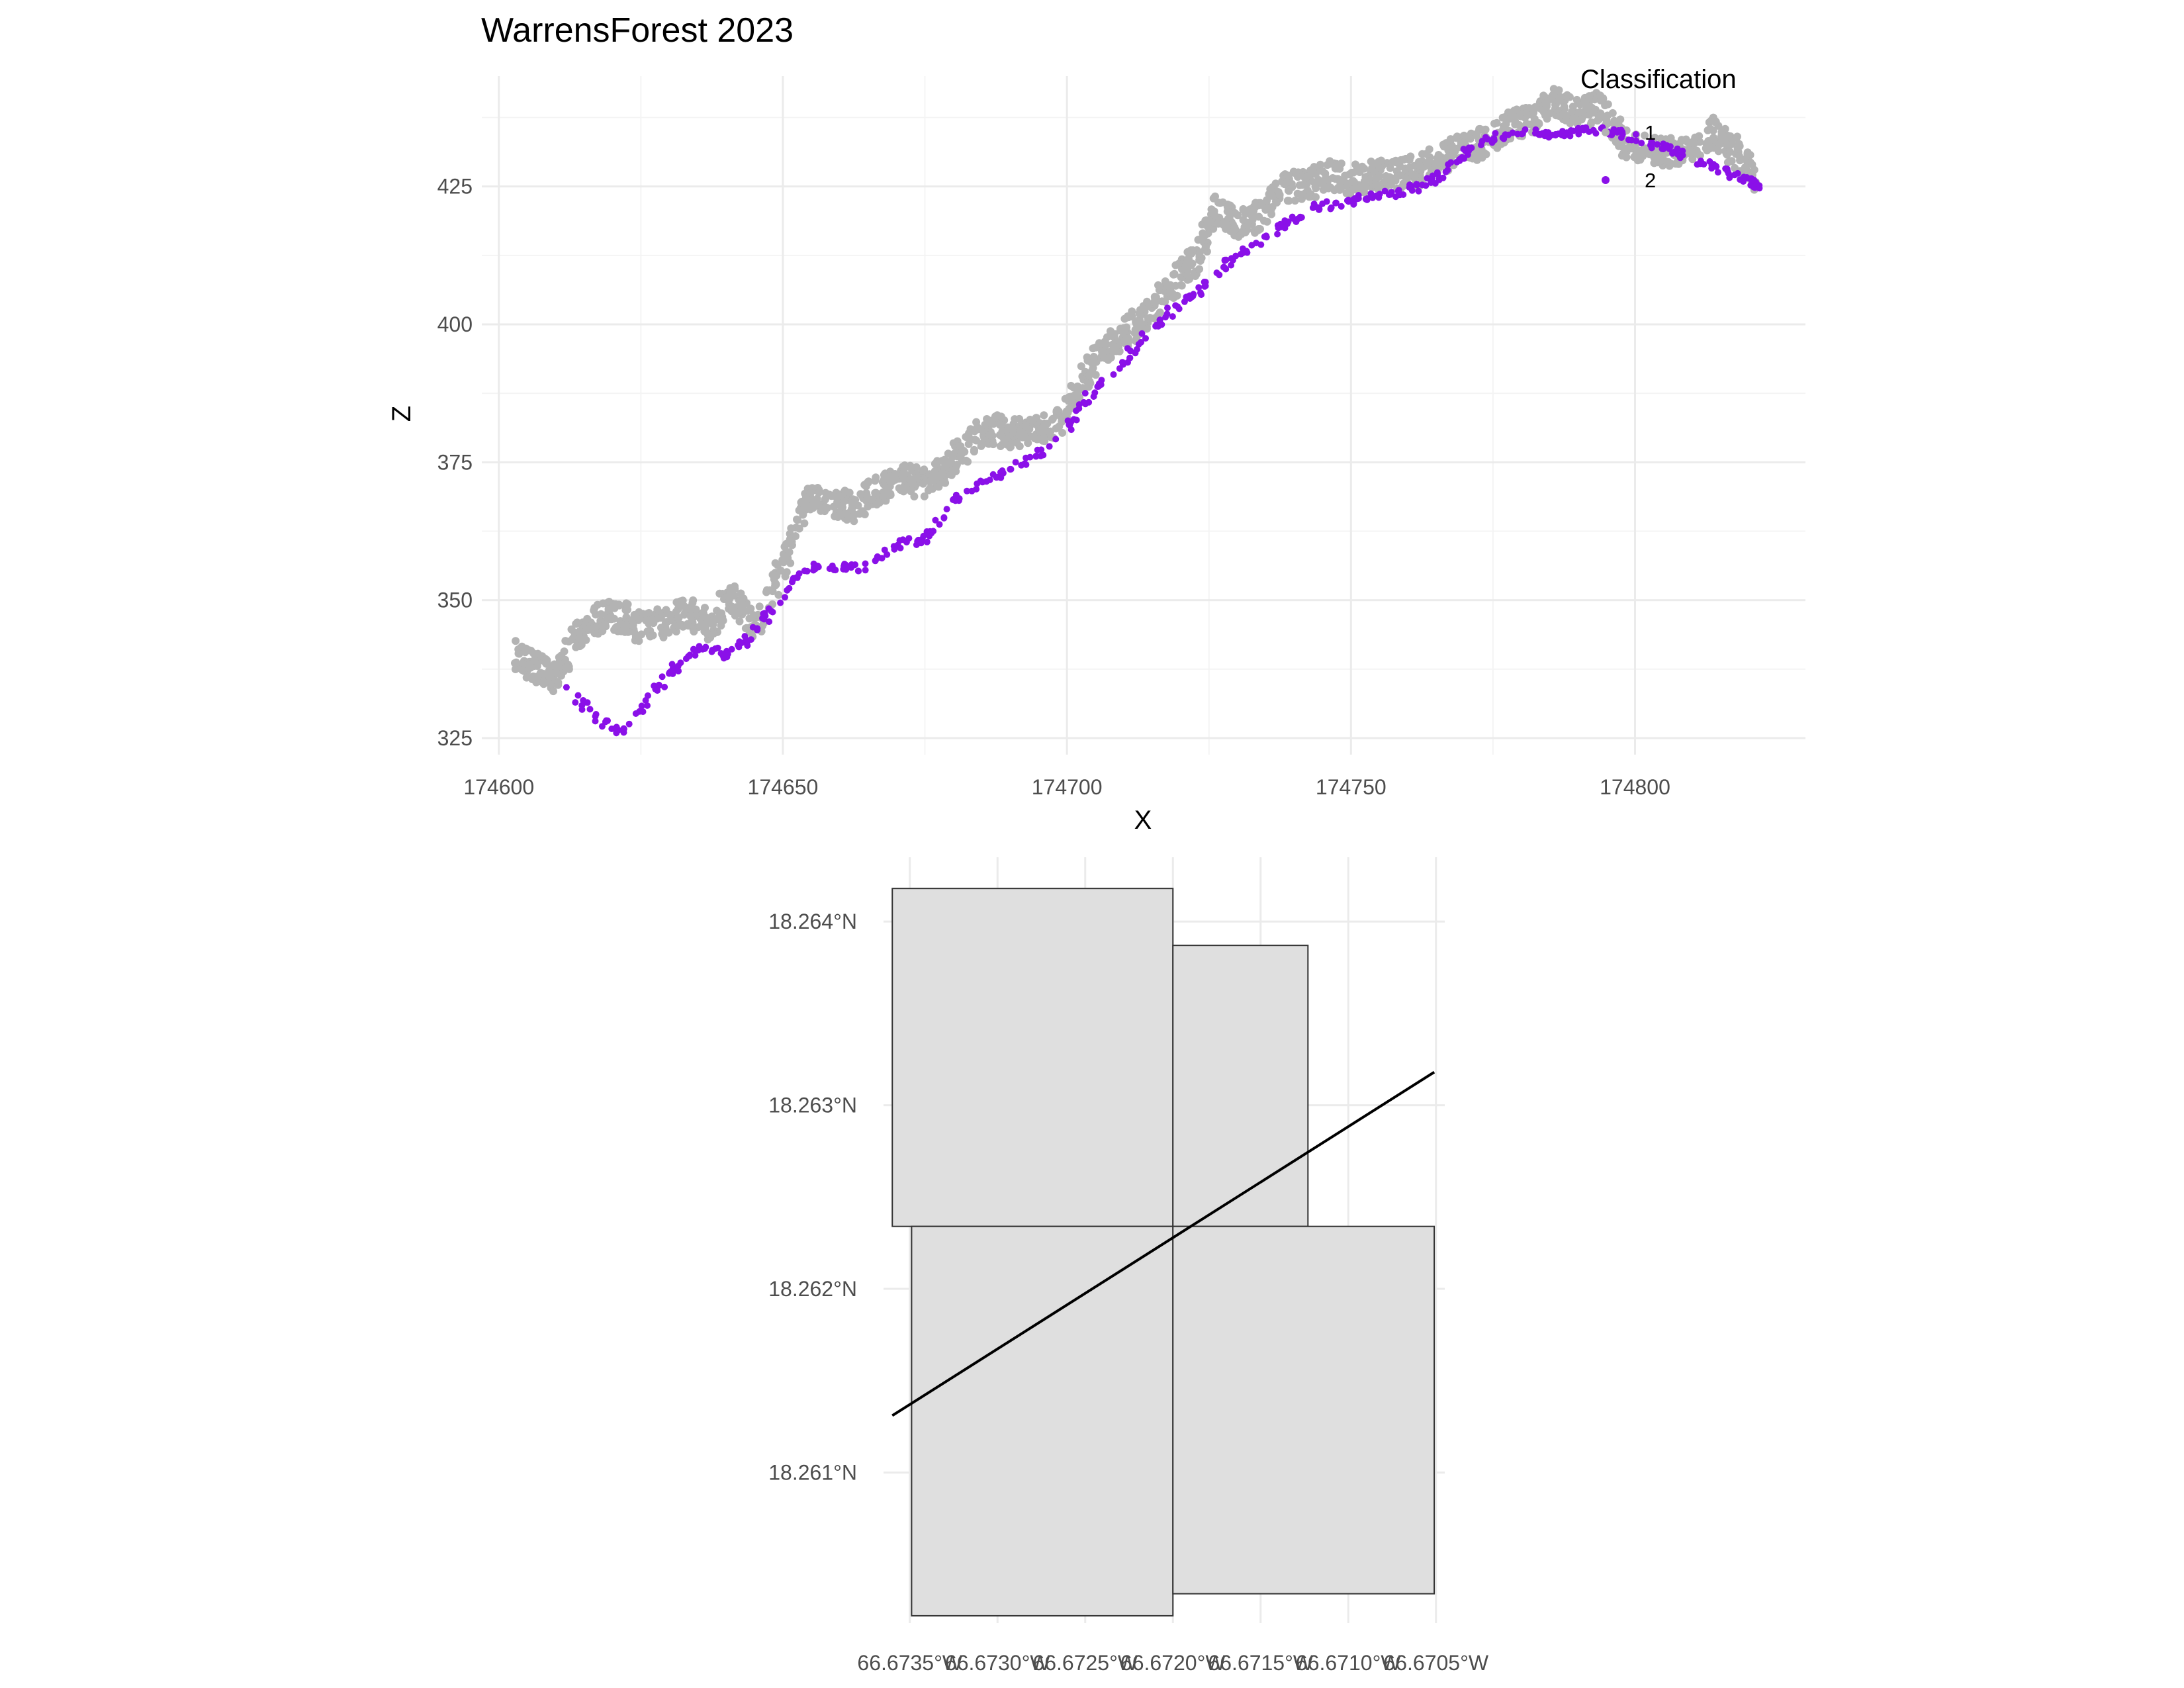 This screenshot has height=1688, width=2184. What do you see at coordinates (1163, 1252) in the screenshot?
I see `map-tiles` at bounding box center [1163, 1252].